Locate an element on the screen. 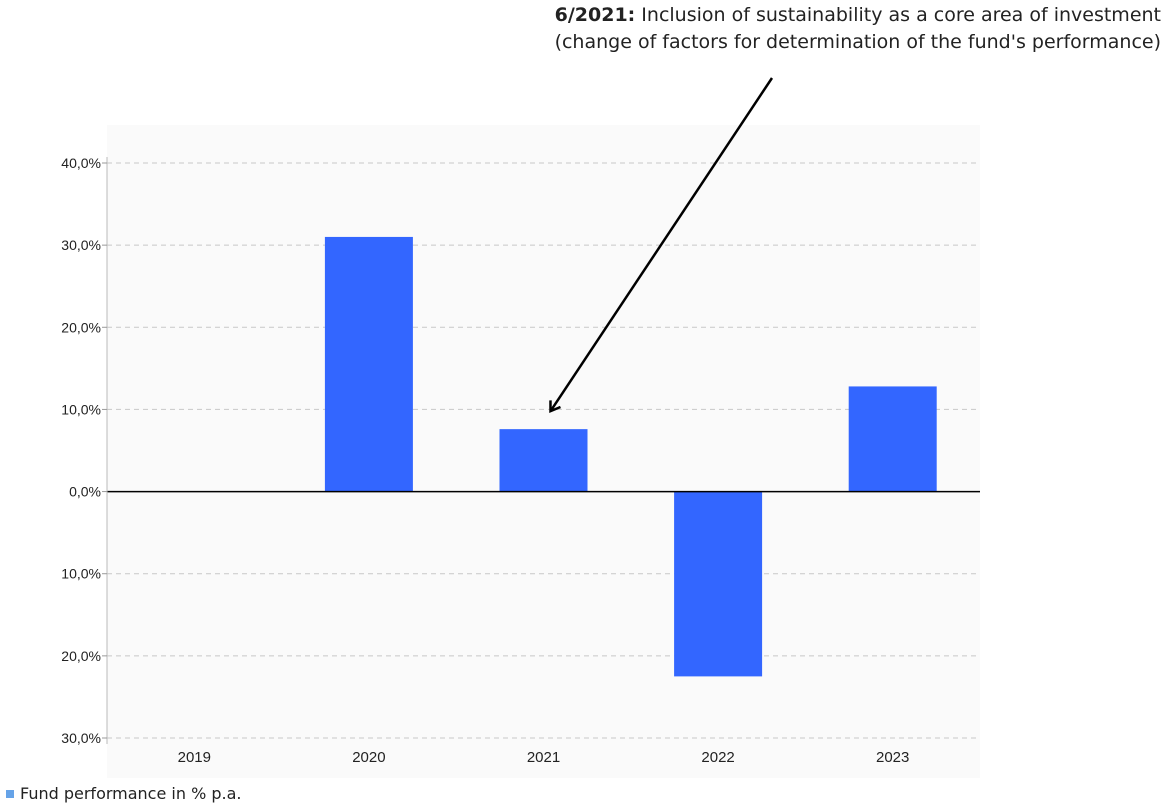 The image size is (1175, 810). legend-label: Fund performance in % p.a. is located at coordinates (131, 793).